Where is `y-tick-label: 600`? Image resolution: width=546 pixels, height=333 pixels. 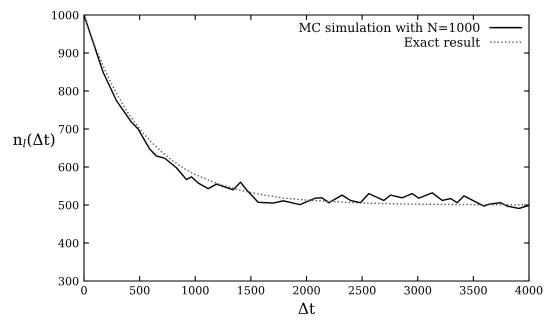 y-tick-label: 600 is located at coordinates (68, 167).